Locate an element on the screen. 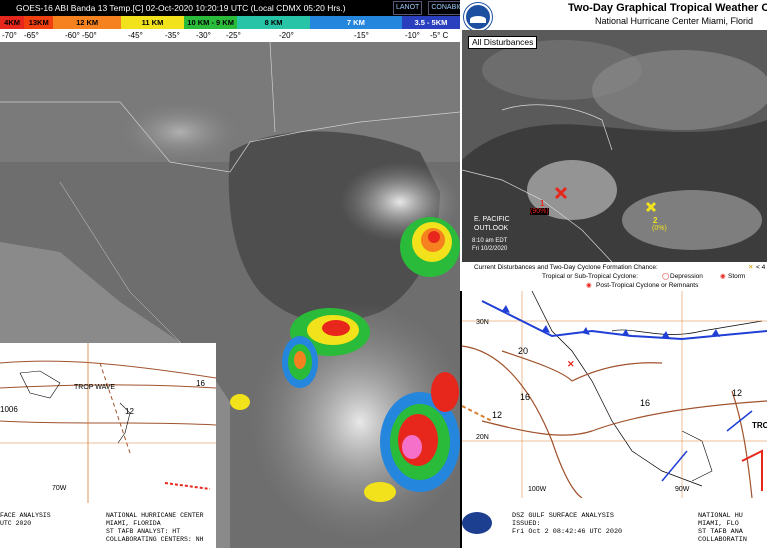 Image resolution: width=767 pixels, height=548 pixels. temp-tick: -5° C is located at coordinates (439, 35).